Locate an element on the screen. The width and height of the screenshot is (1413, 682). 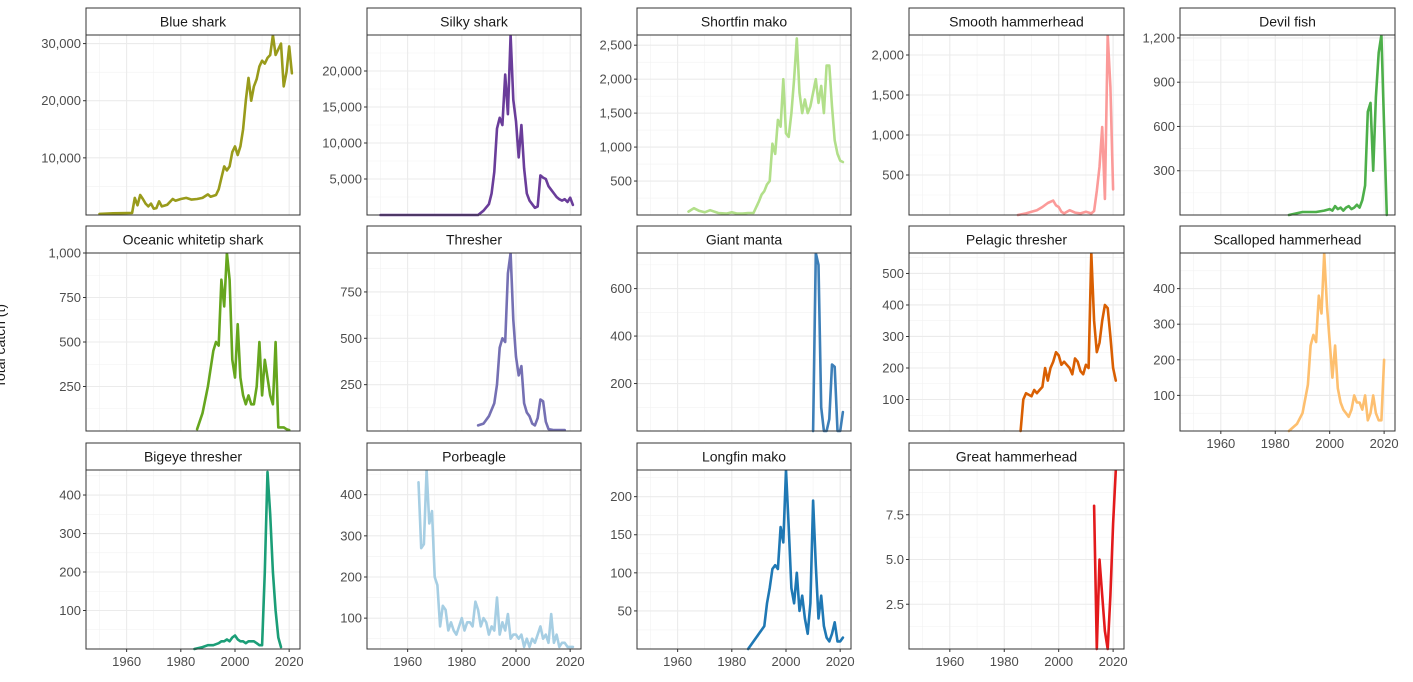
facet-title: Blue shark is located at coordinates (193, 22).